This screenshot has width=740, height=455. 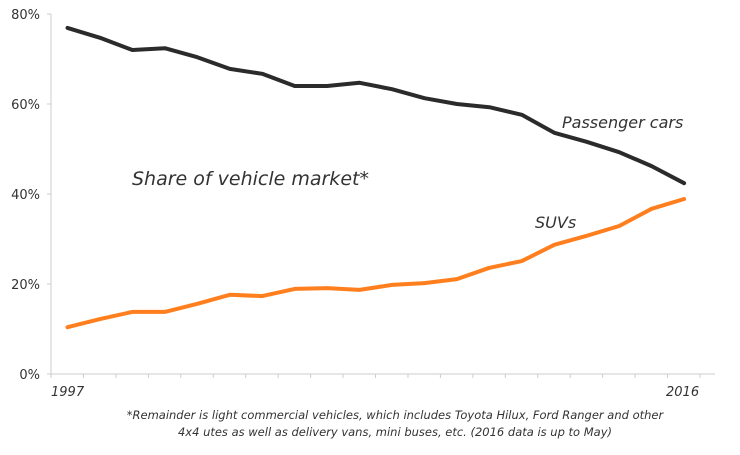 I want to click on y-tick-label: 80%, so click(x=25, y=15).